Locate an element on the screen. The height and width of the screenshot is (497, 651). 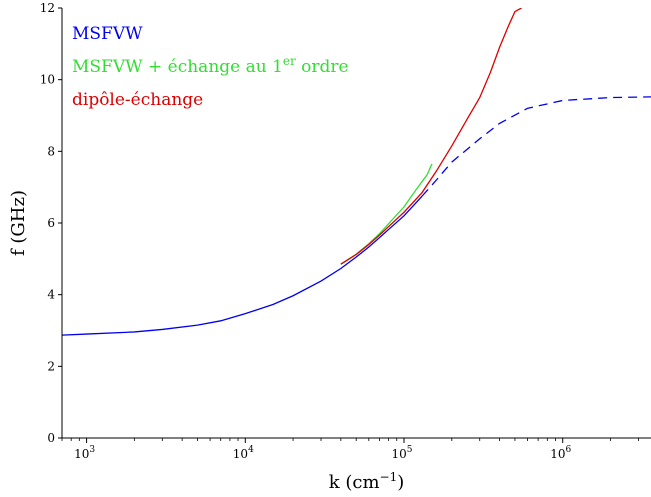
y-tick-label: 2 is located at coordinates (51, 366).